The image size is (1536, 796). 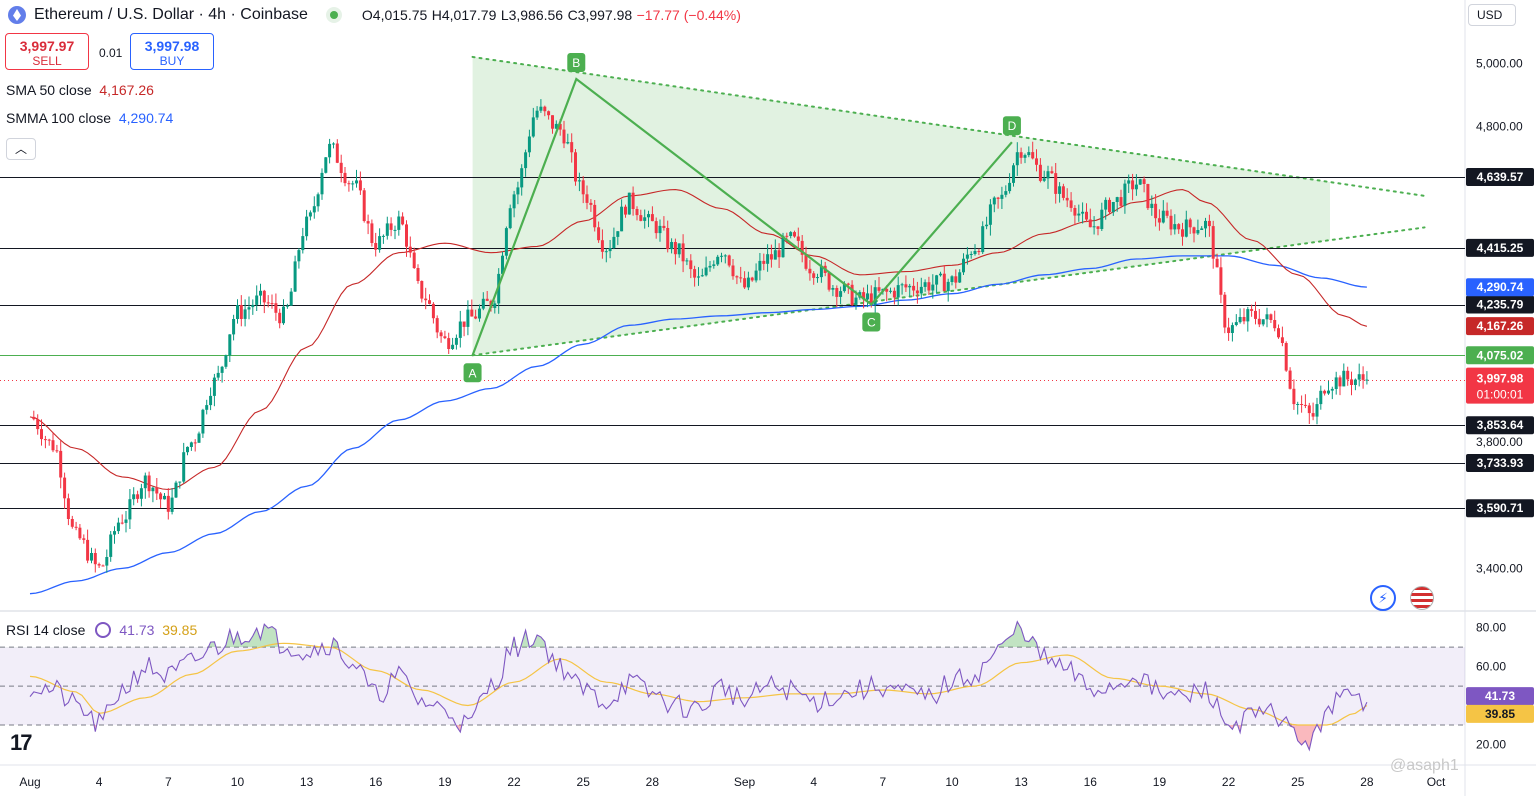 What do you see at coordinates (103, 630) in the screenshot?
I see `settings-icon` at bounding box center [103, 630].